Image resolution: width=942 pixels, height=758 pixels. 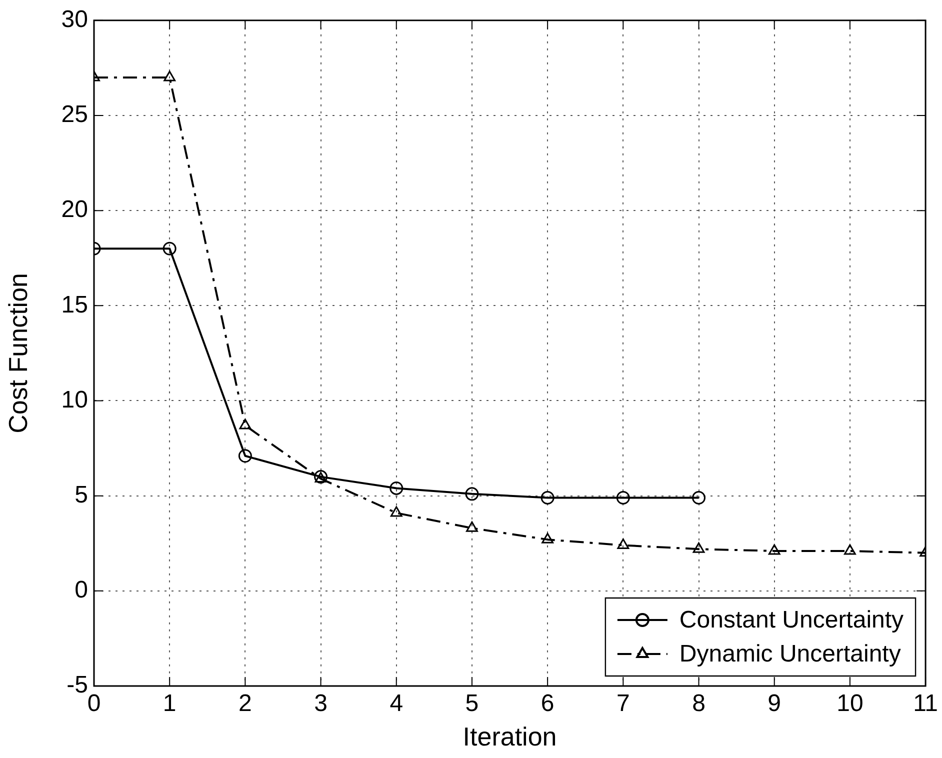 I want to click on x-tick-label: 11, so click(x=925, y=704).